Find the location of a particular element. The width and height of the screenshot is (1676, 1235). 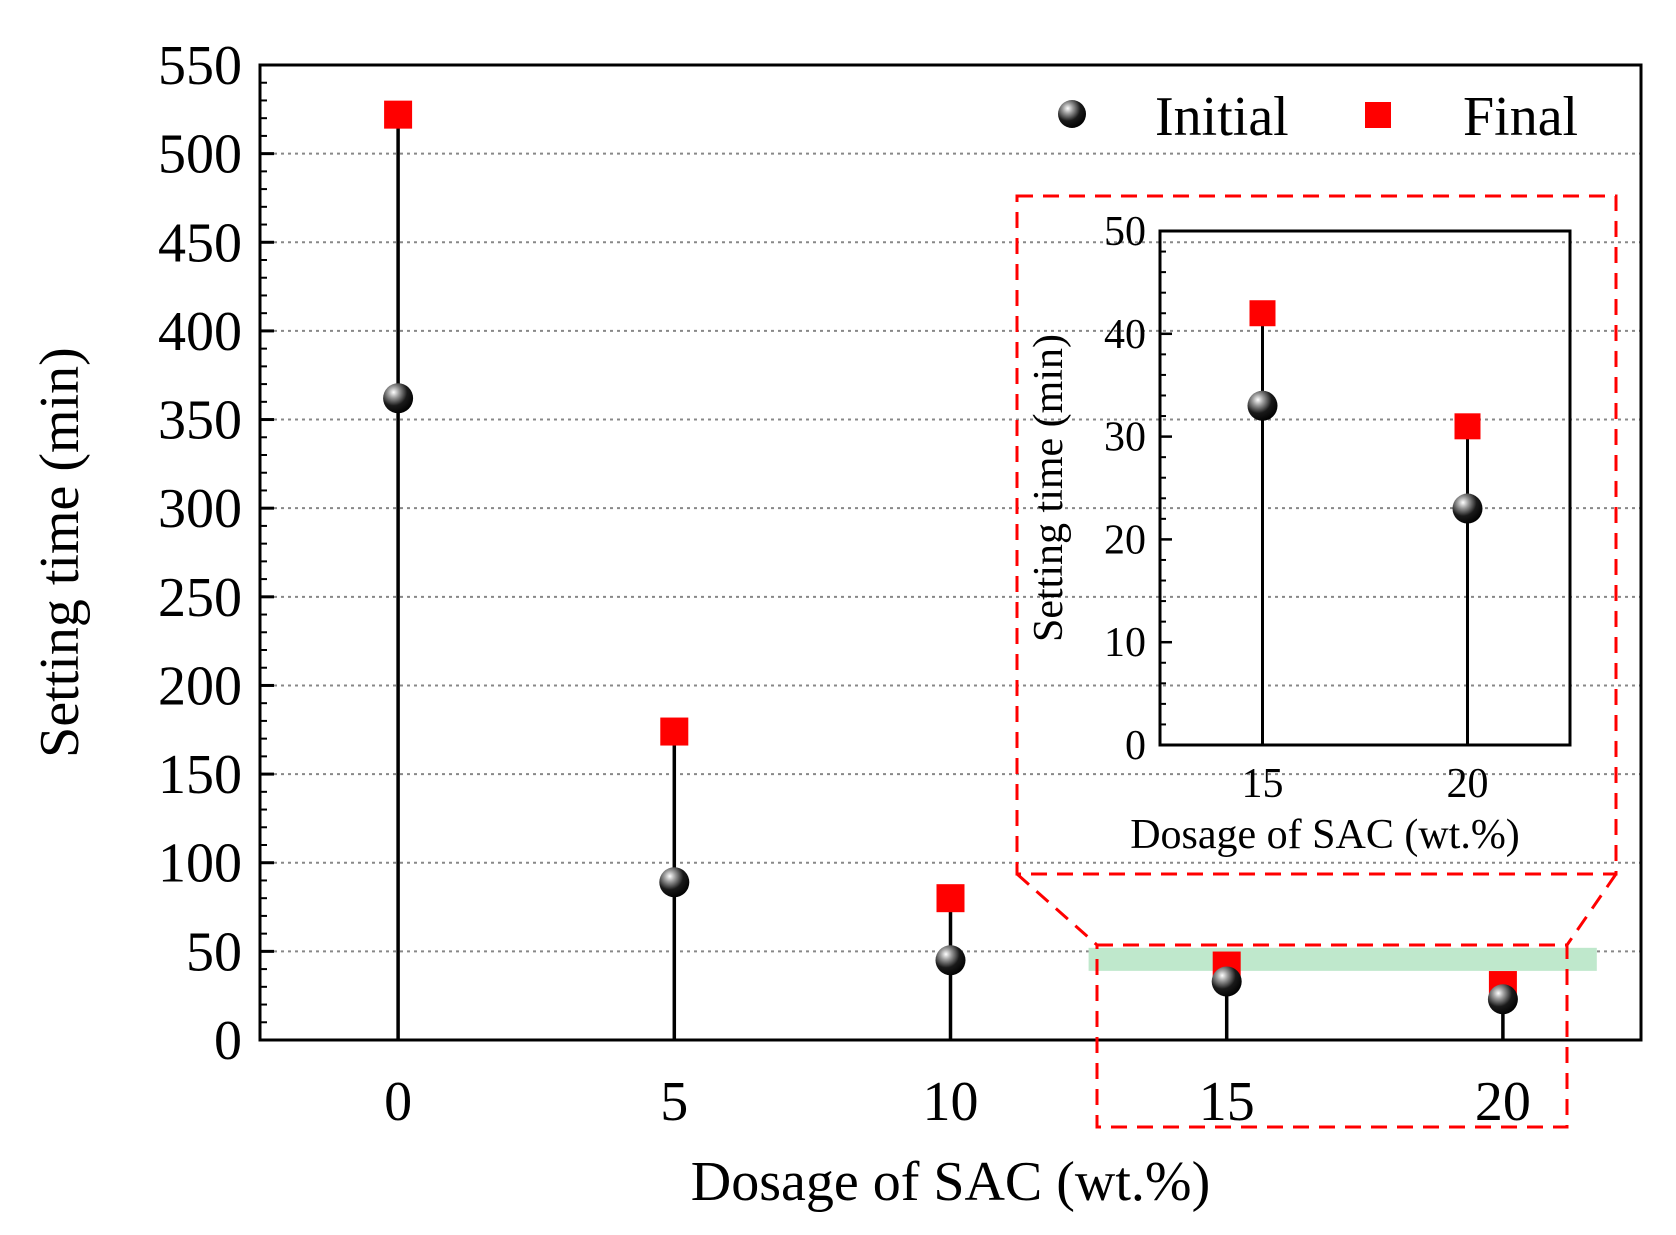

inset-x-tick-label: 20 is located at coordinates (1468, 784).